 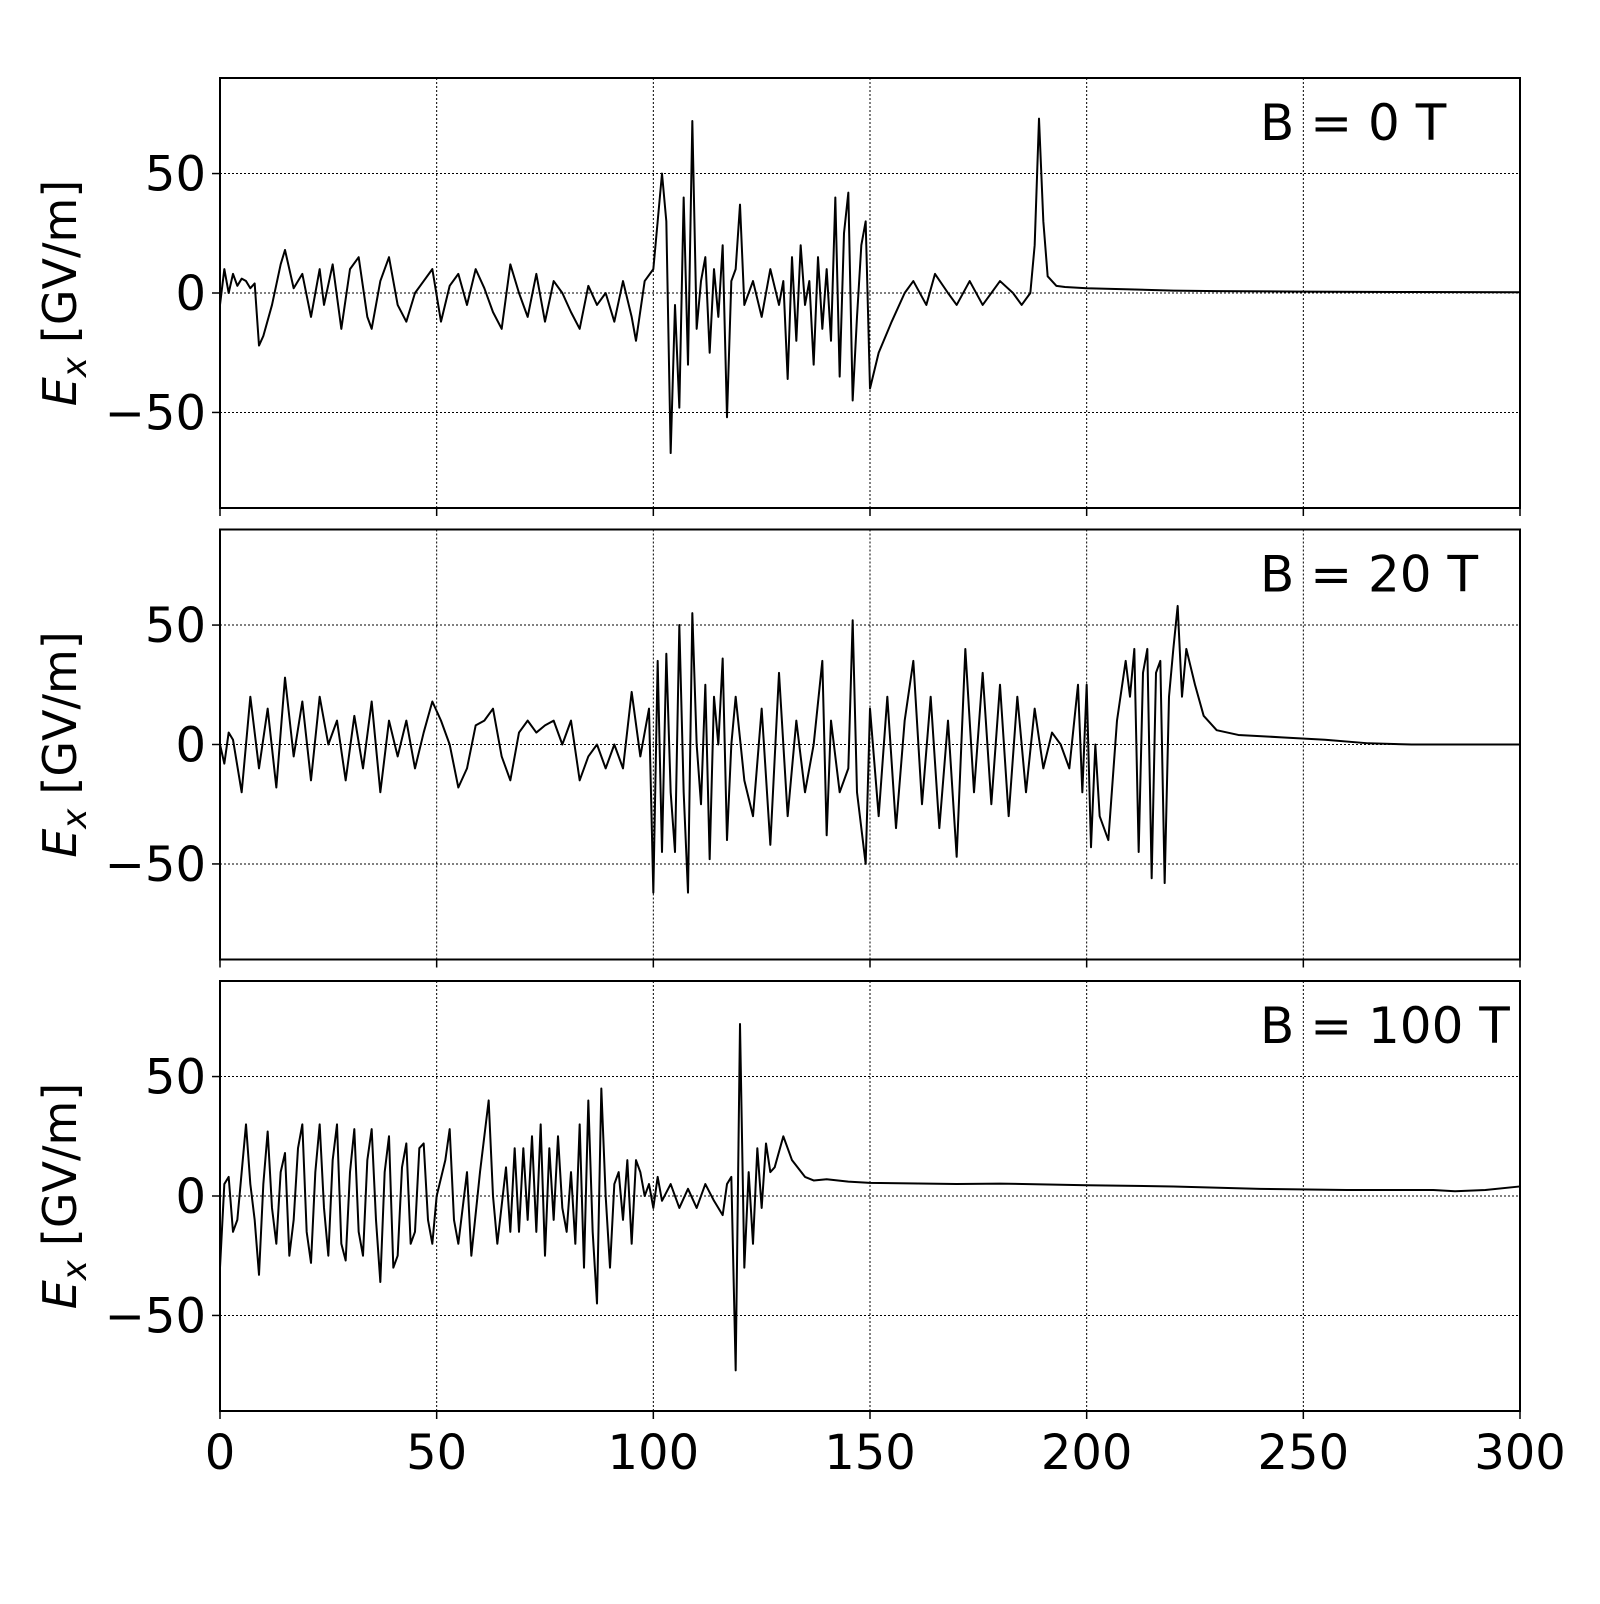 I want to click on annotation: B = 20 T, so click(x=1369, y=575).